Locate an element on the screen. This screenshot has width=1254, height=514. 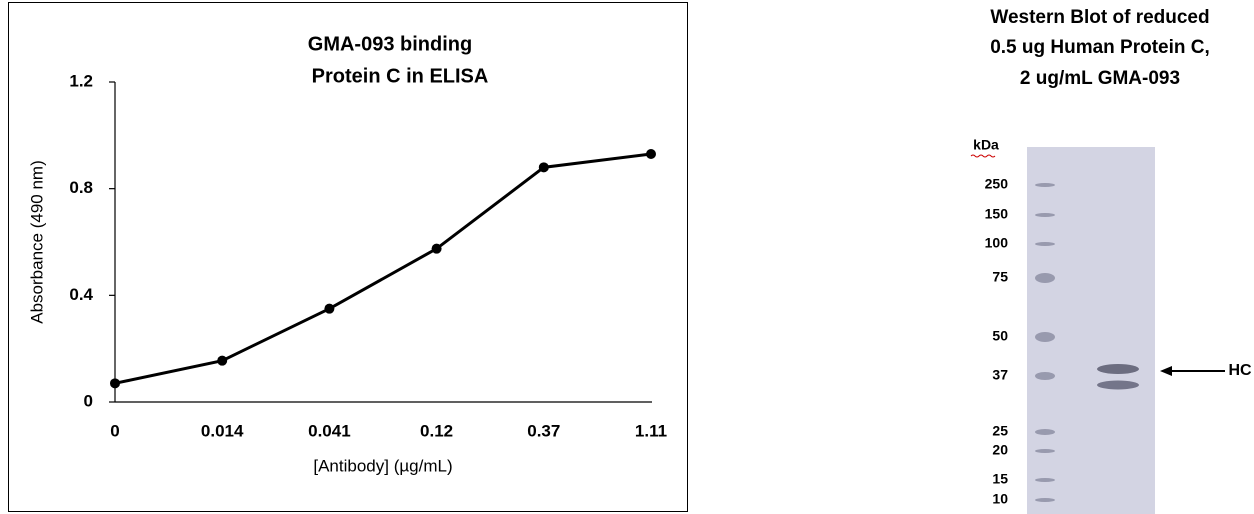
chart-title: Protein C in ELISA is located at coordinates (400, 76).